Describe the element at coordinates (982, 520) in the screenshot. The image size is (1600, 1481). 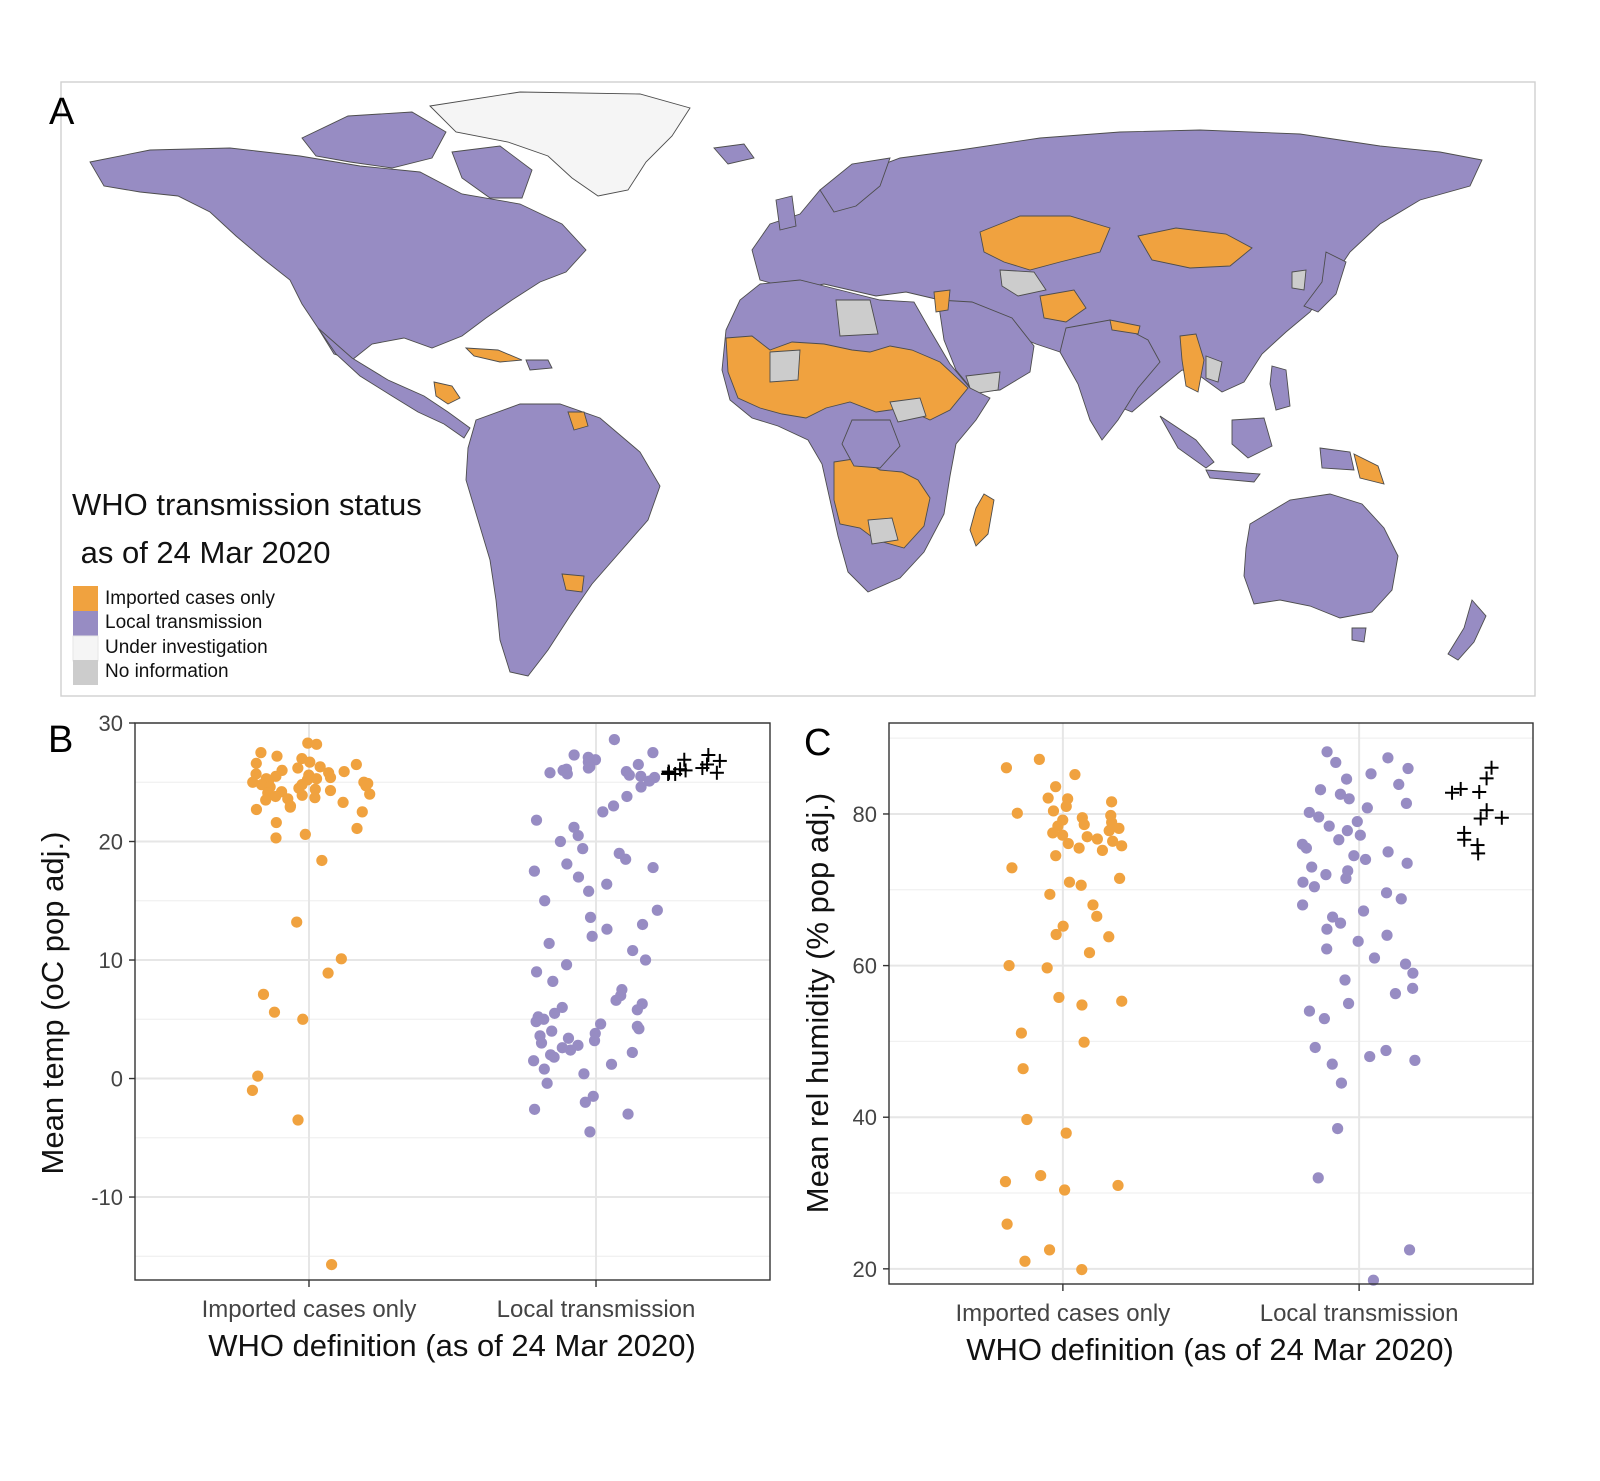
I see `map-madagascar` at that location.